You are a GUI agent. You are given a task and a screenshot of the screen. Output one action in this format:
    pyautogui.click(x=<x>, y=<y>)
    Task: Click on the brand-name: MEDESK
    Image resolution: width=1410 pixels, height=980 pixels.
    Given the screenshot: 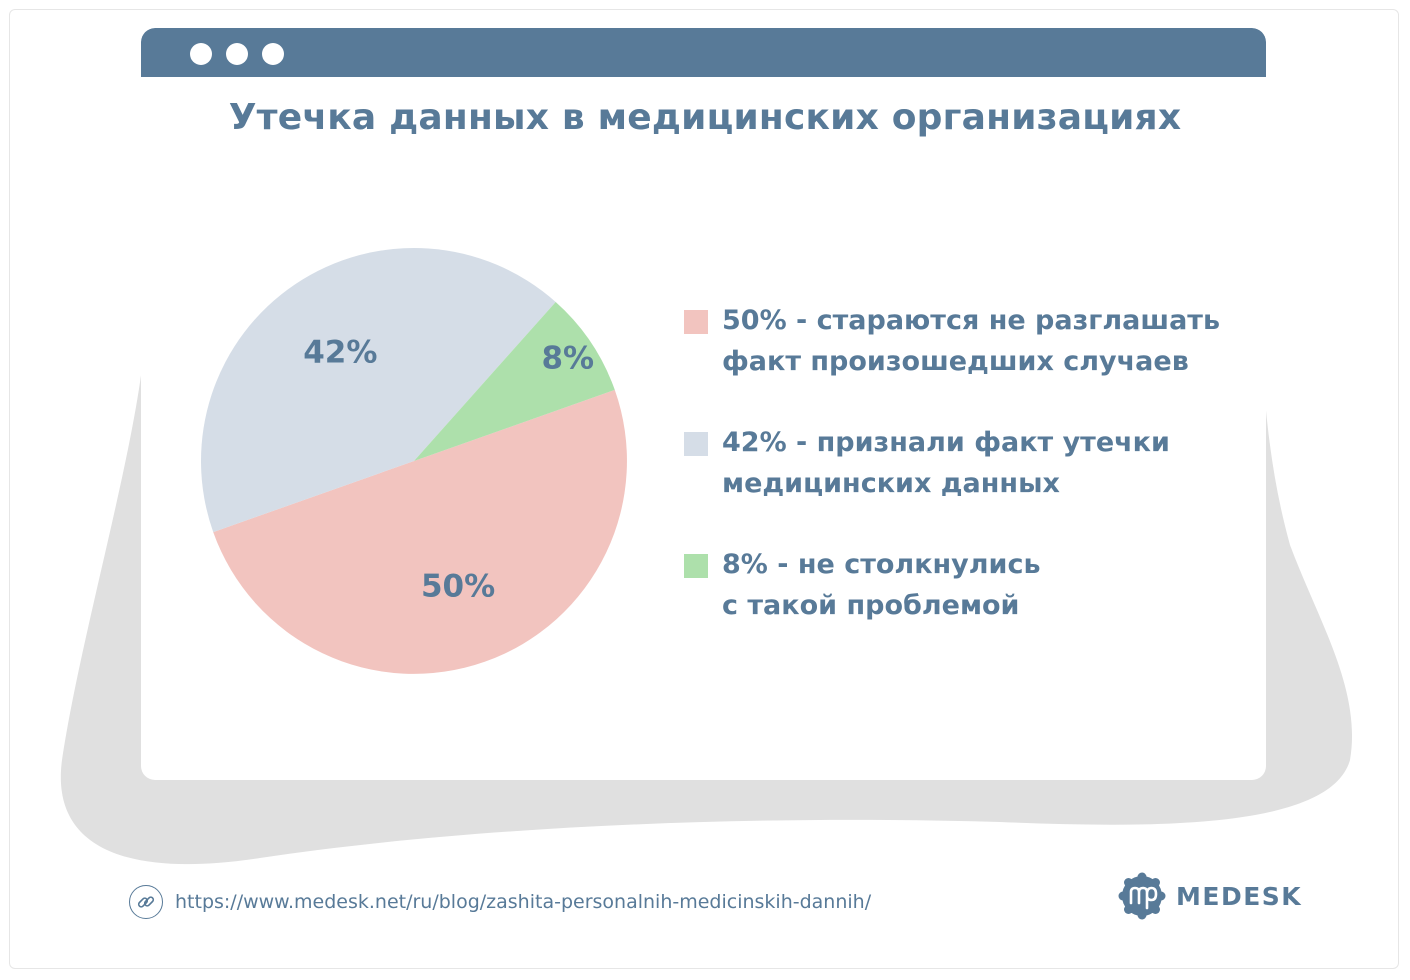 What is the action you would take?
    pyautogui.click(x=1239, y=896)
    